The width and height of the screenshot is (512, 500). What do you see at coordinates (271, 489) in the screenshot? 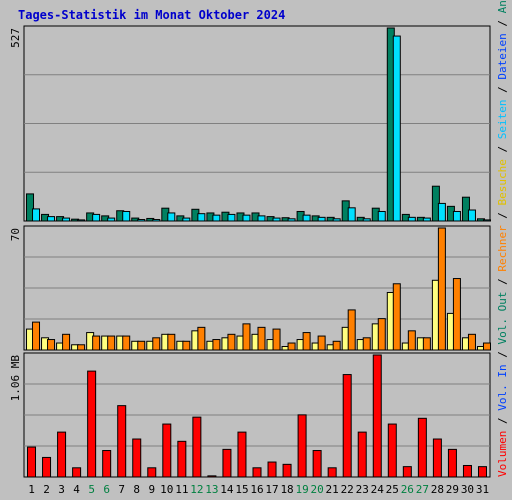
I see `x-tick-label: 17` at bounding box center [271, 489].